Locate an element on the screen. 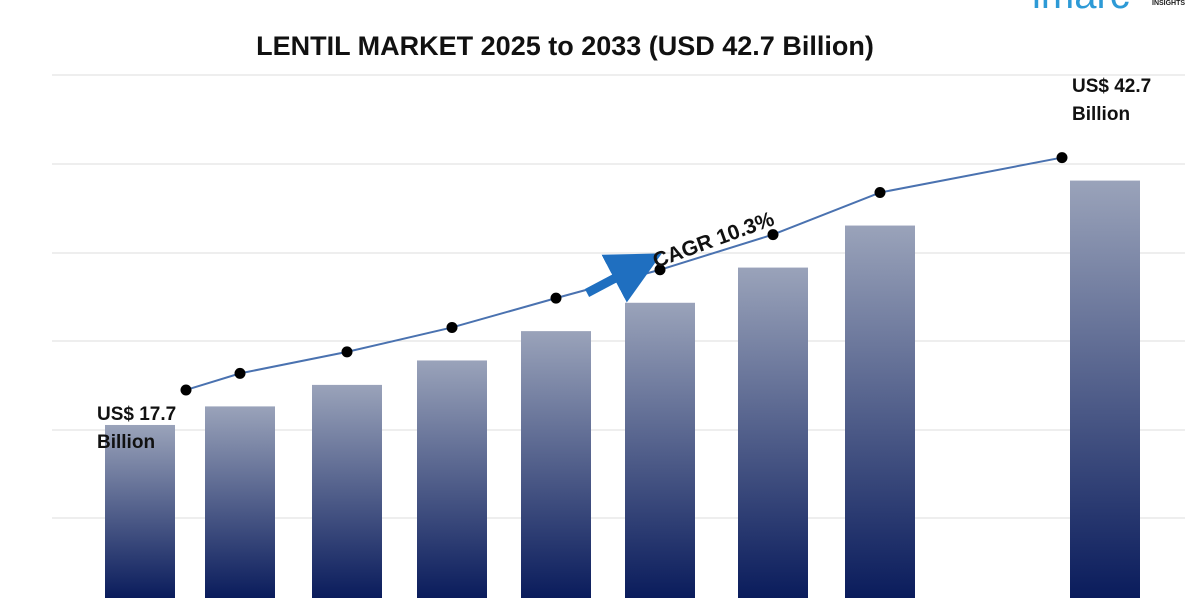  last-value-label: US$ 42.7 Billion is located at coordinates (1111, 100).